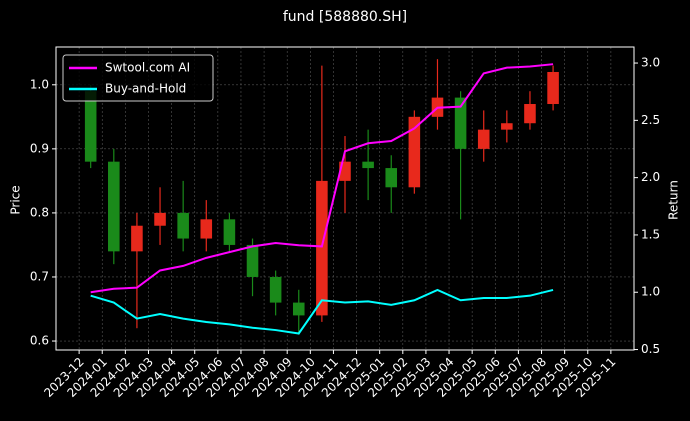 The width and height of the screenshot is (690, 421). I want to click on y-tick-label: 0.8, so click(39, 212).